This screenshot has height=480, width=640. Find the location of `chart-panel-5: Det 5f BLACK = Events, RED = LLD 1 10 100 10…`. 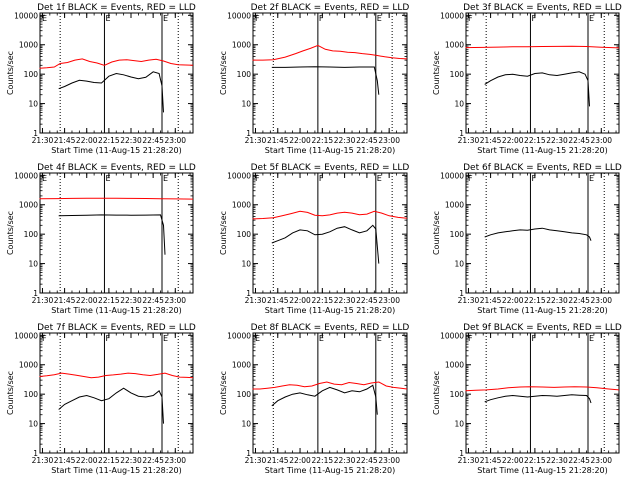

chart-panel-5: Det 5f BLACK = Events, RED = LLD 1 10 100 10… is located at coordinates (314, 239).